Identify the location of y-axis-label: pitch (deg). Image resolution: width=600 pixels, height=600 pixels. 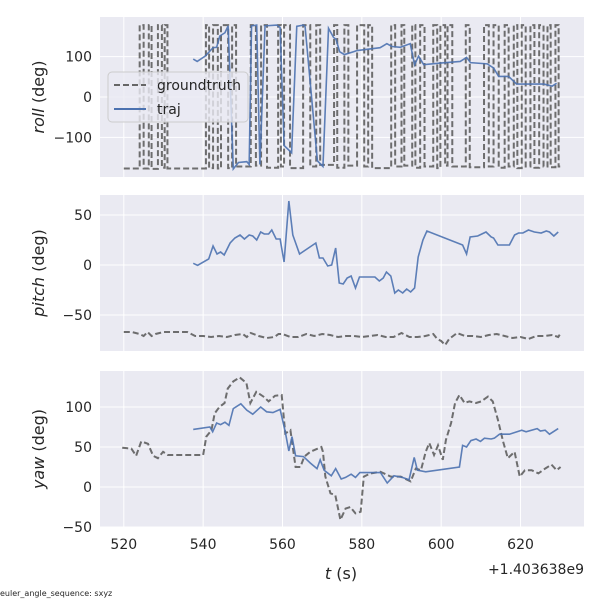
(38, 273).